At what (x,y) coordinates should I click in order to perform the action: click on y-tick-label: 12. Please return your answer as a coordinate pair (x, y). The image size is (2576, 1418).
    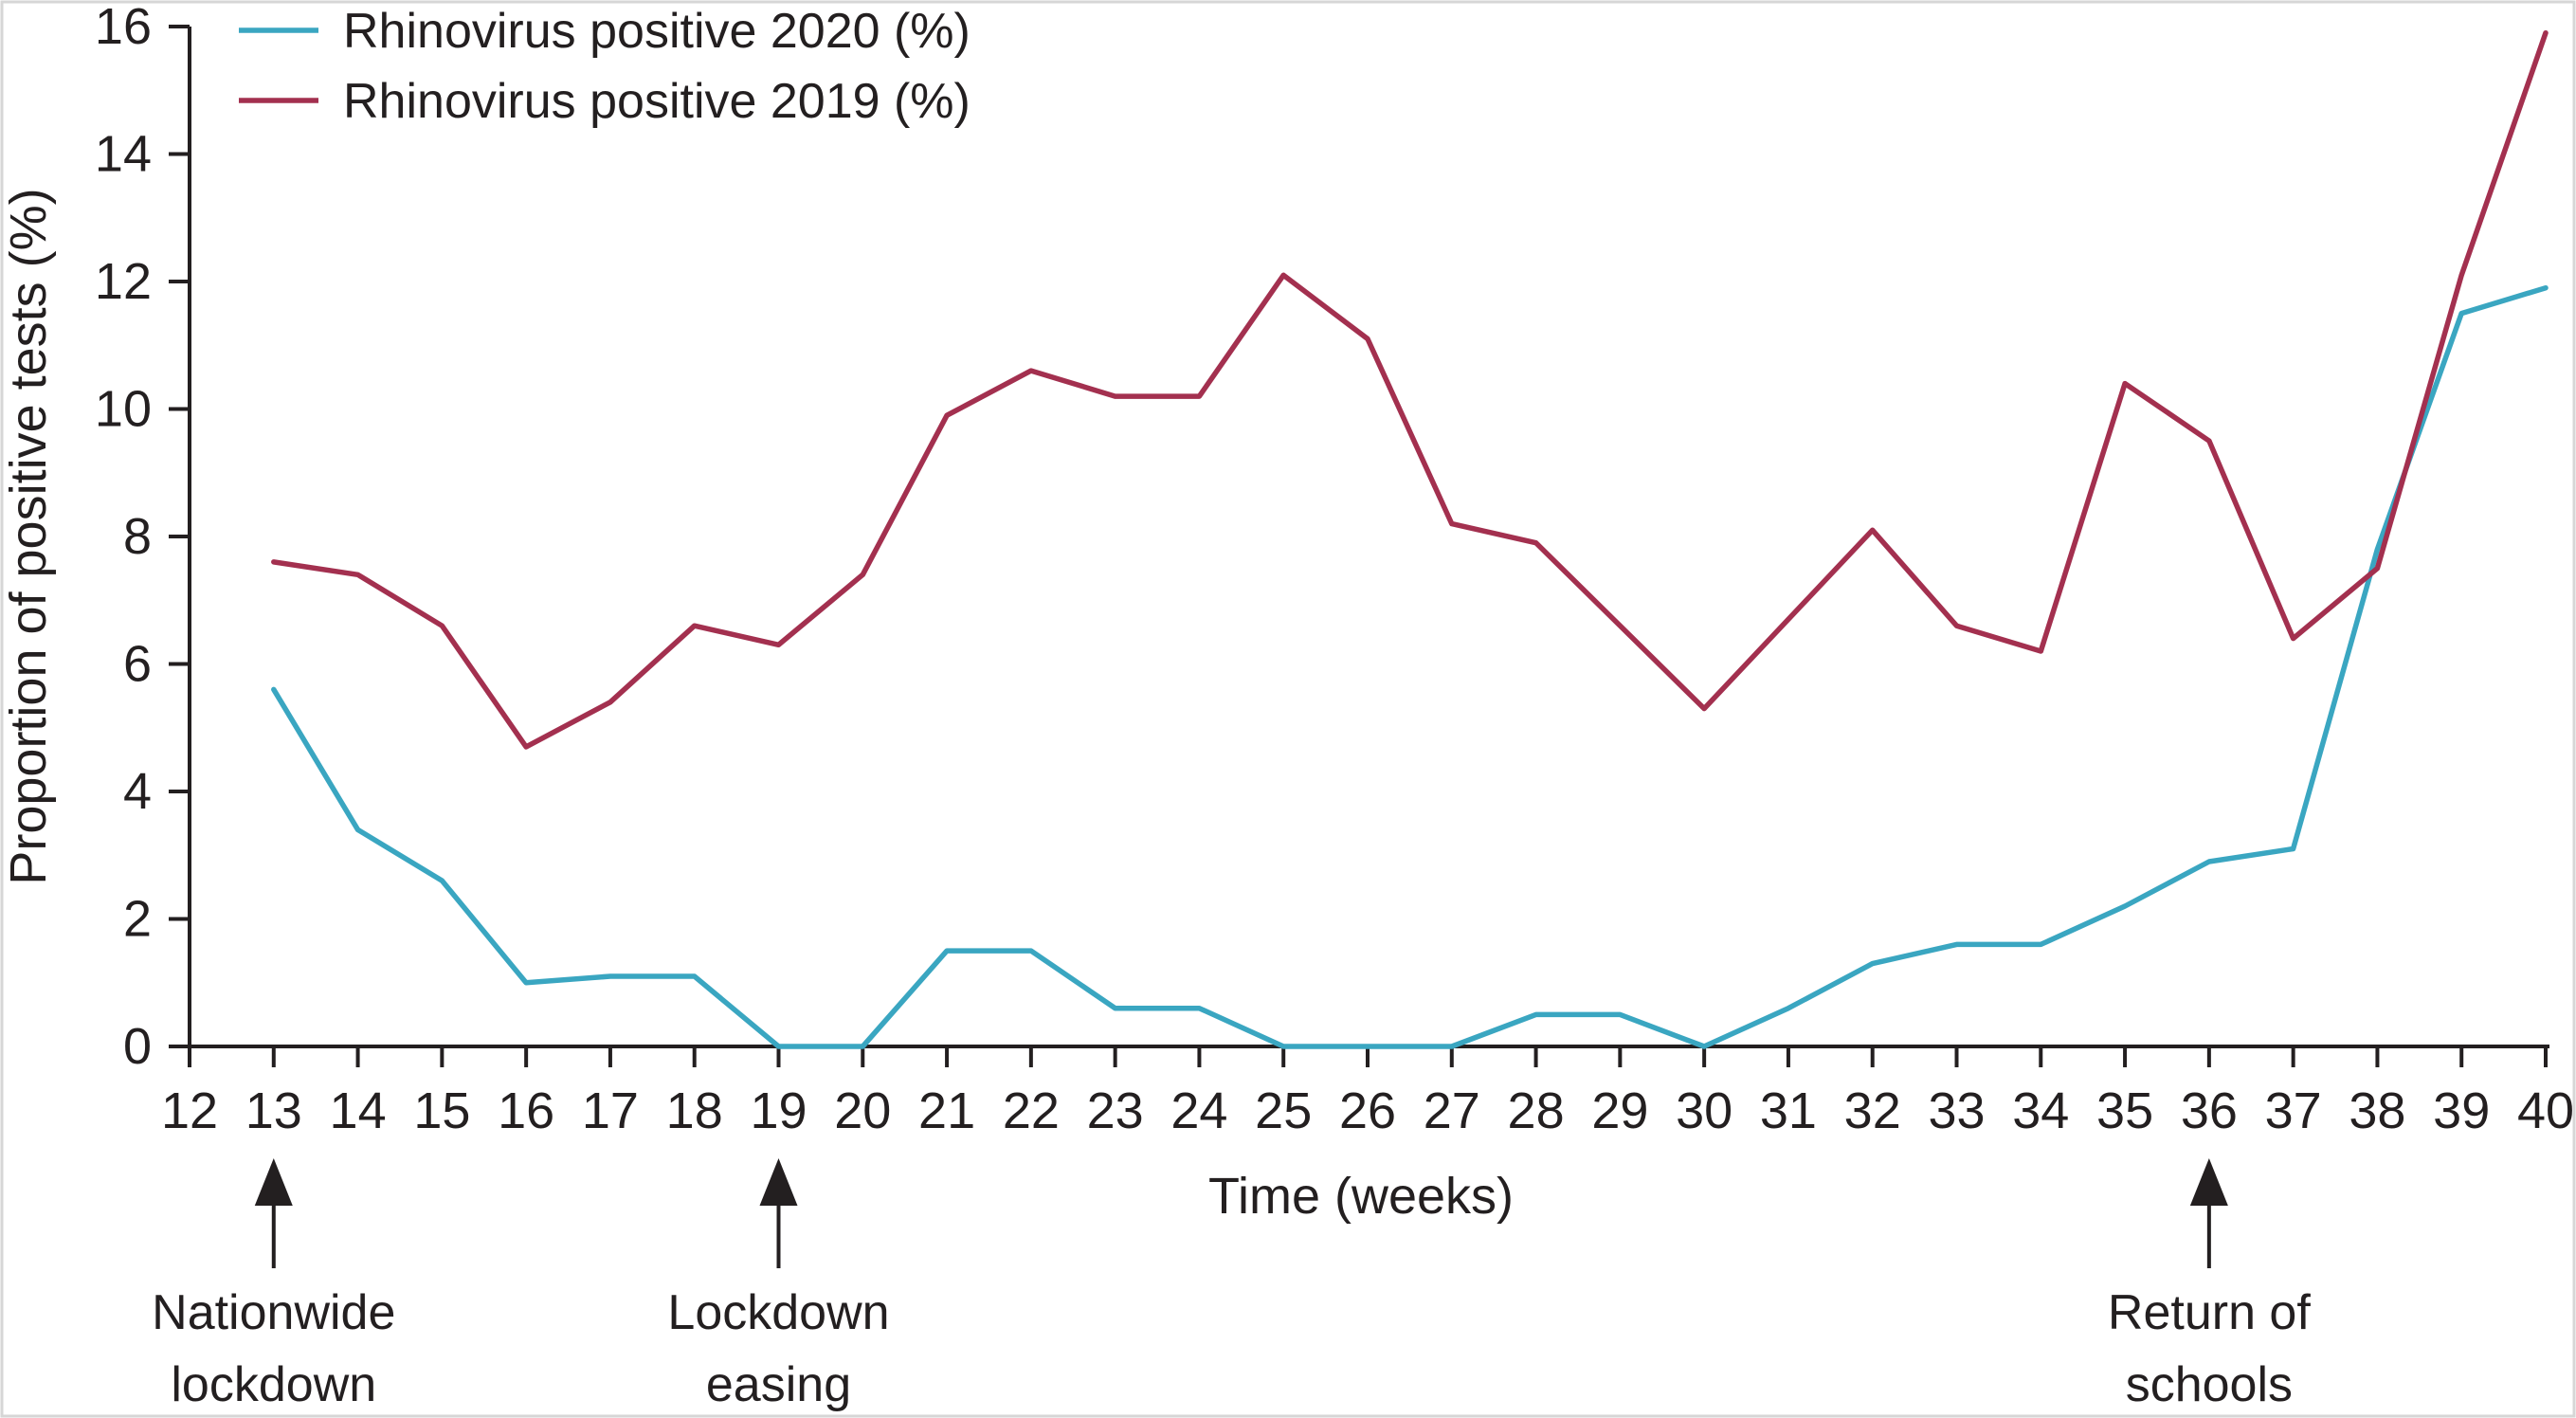
    Looking at the image, I should click on (123, 281).